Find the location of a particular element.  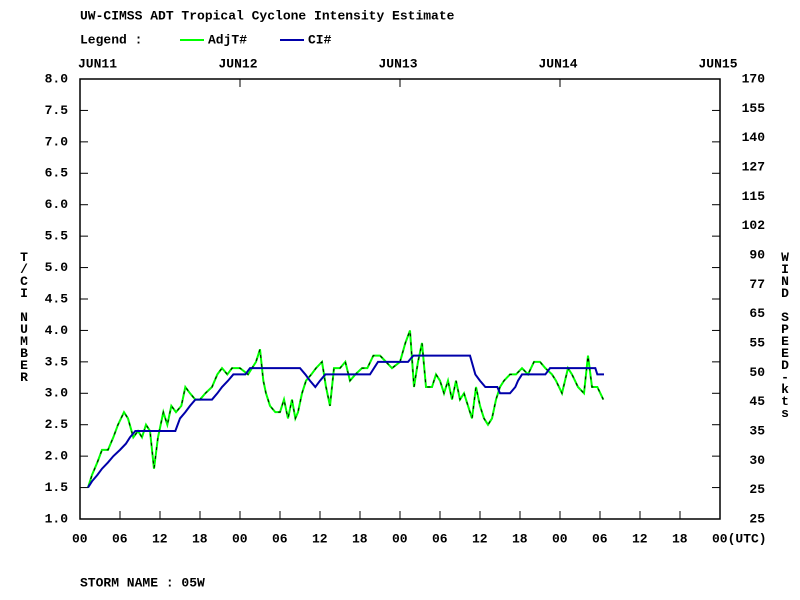

legend-entry: AdjT# is located at coordinates (227, 39).